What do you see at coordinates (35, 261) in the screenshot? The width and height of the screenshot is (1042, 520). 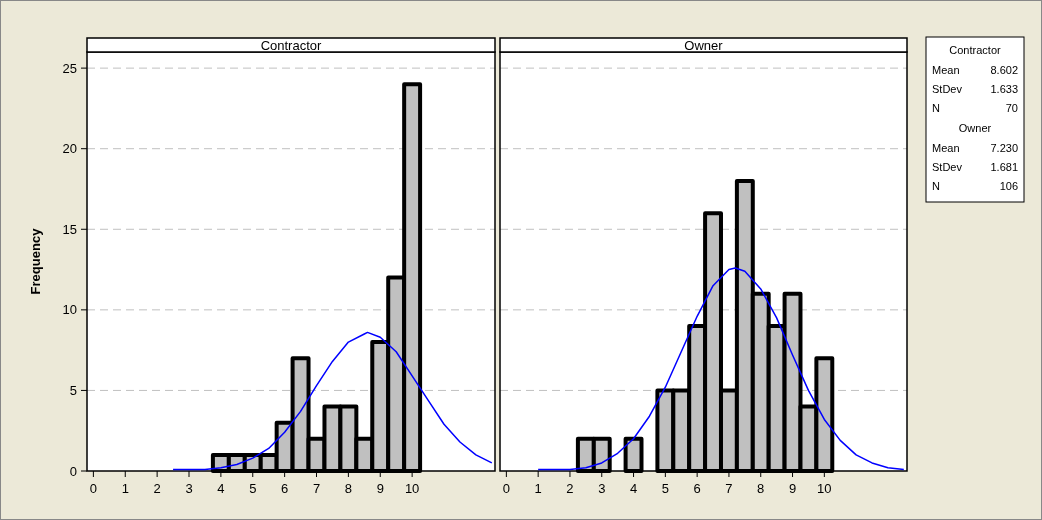 I see `y-axis-title: Frequency` at bounding box center [35, 261].